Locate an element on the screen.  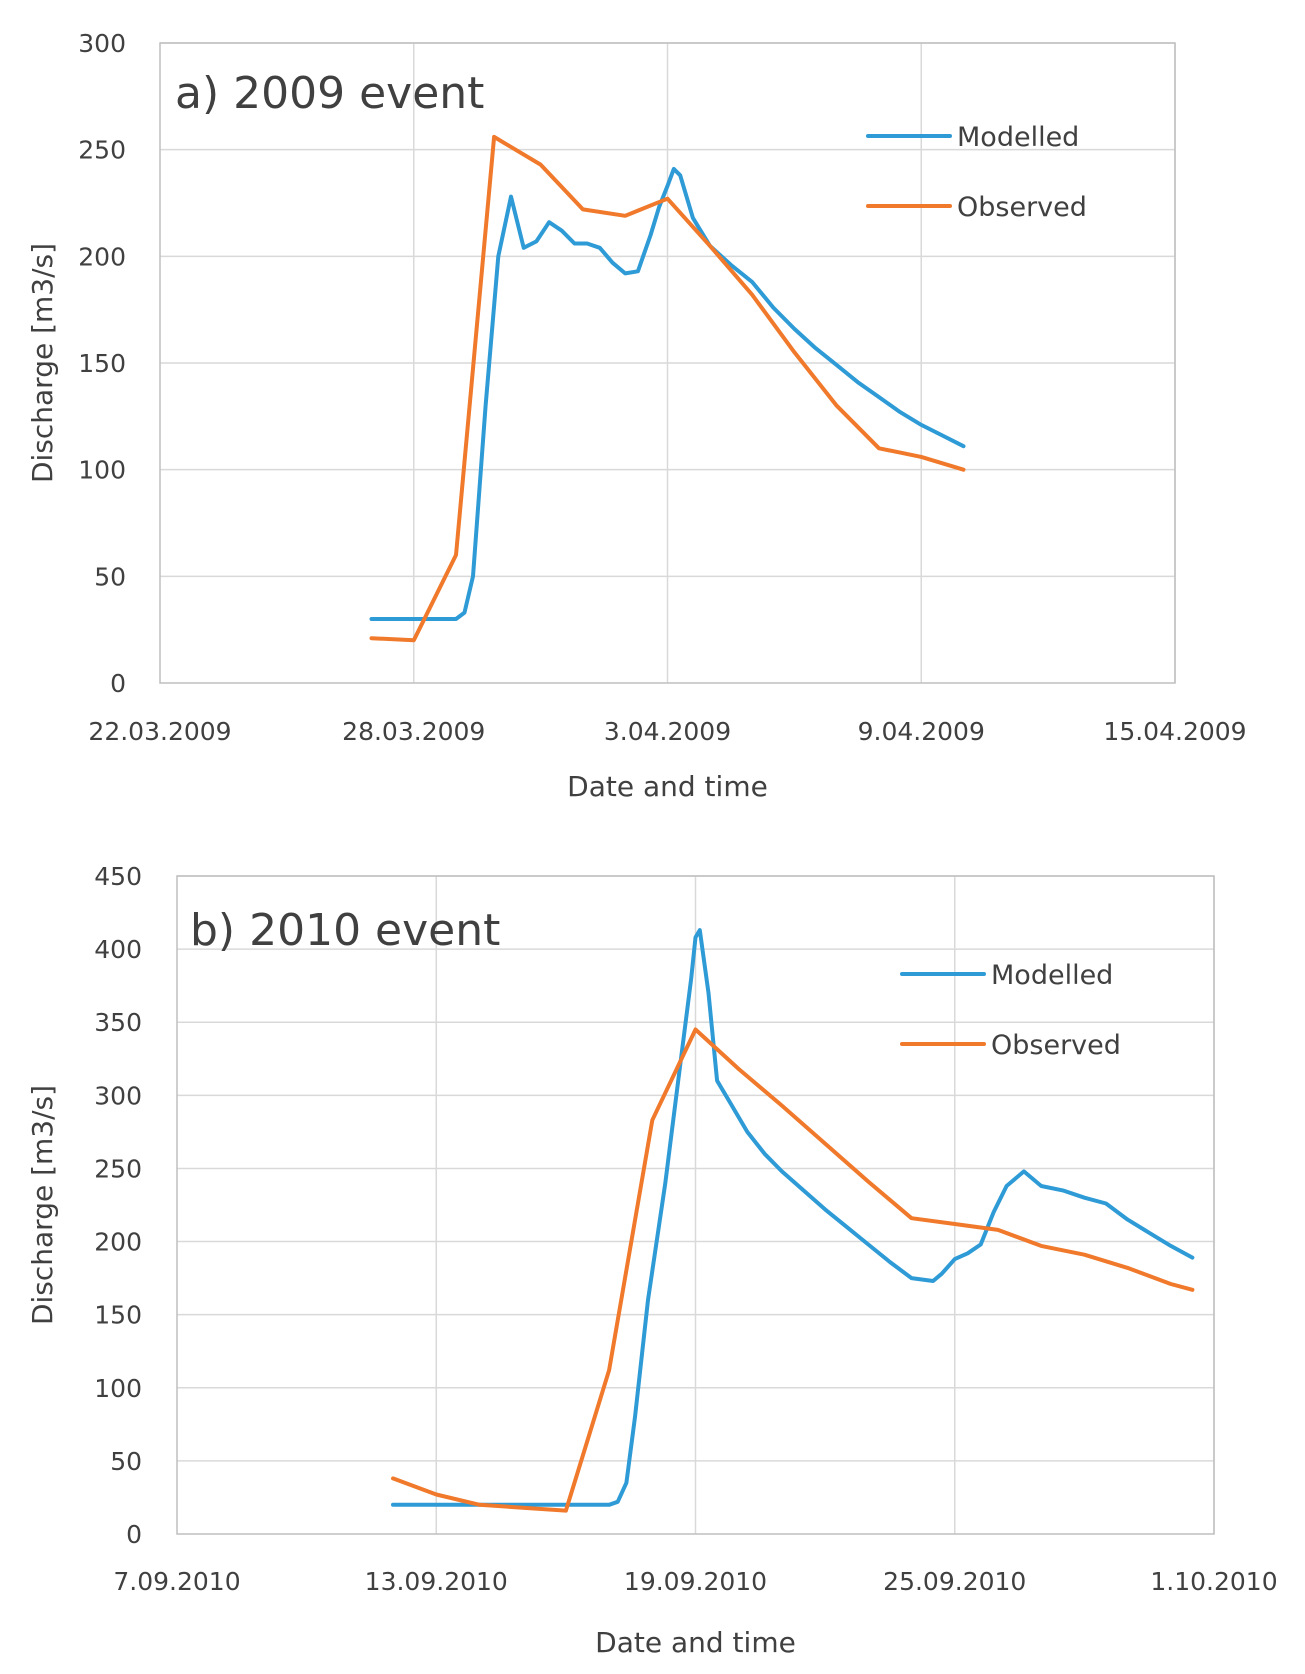
x-tick-label: 3.04.2009 is located at coordinates (667, 731).